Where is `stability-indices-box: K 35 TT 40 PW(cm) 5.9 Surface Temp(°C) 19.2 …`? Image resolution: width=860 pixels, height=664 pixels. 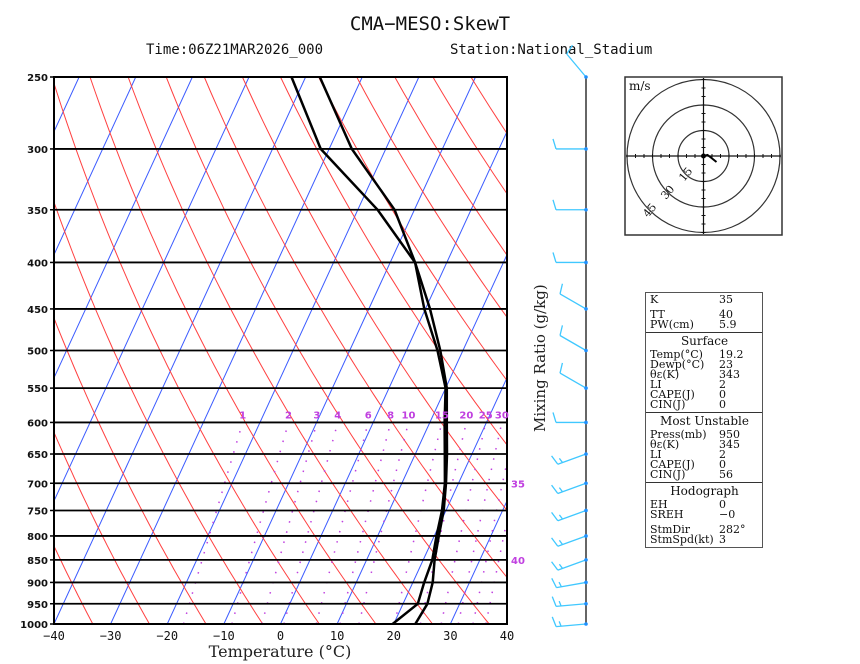 stability-indices-box: K 35 TT 40 PW(cm) 5.9 Surface Temp(°C) 19.2 … is located at coordinates (704, 420).